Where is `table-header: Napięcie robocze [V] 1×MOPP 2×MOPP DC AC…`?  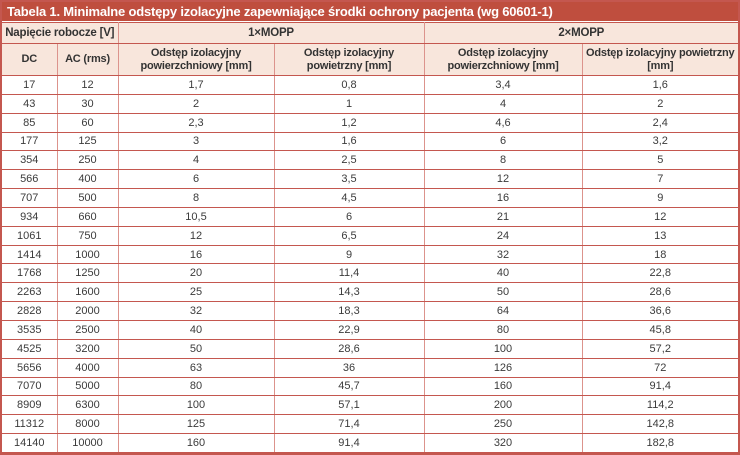
table-header: Napięcie robocze [V] 1×MOPP 2×MOPP DC AC… is located at coordinates (370, 49).